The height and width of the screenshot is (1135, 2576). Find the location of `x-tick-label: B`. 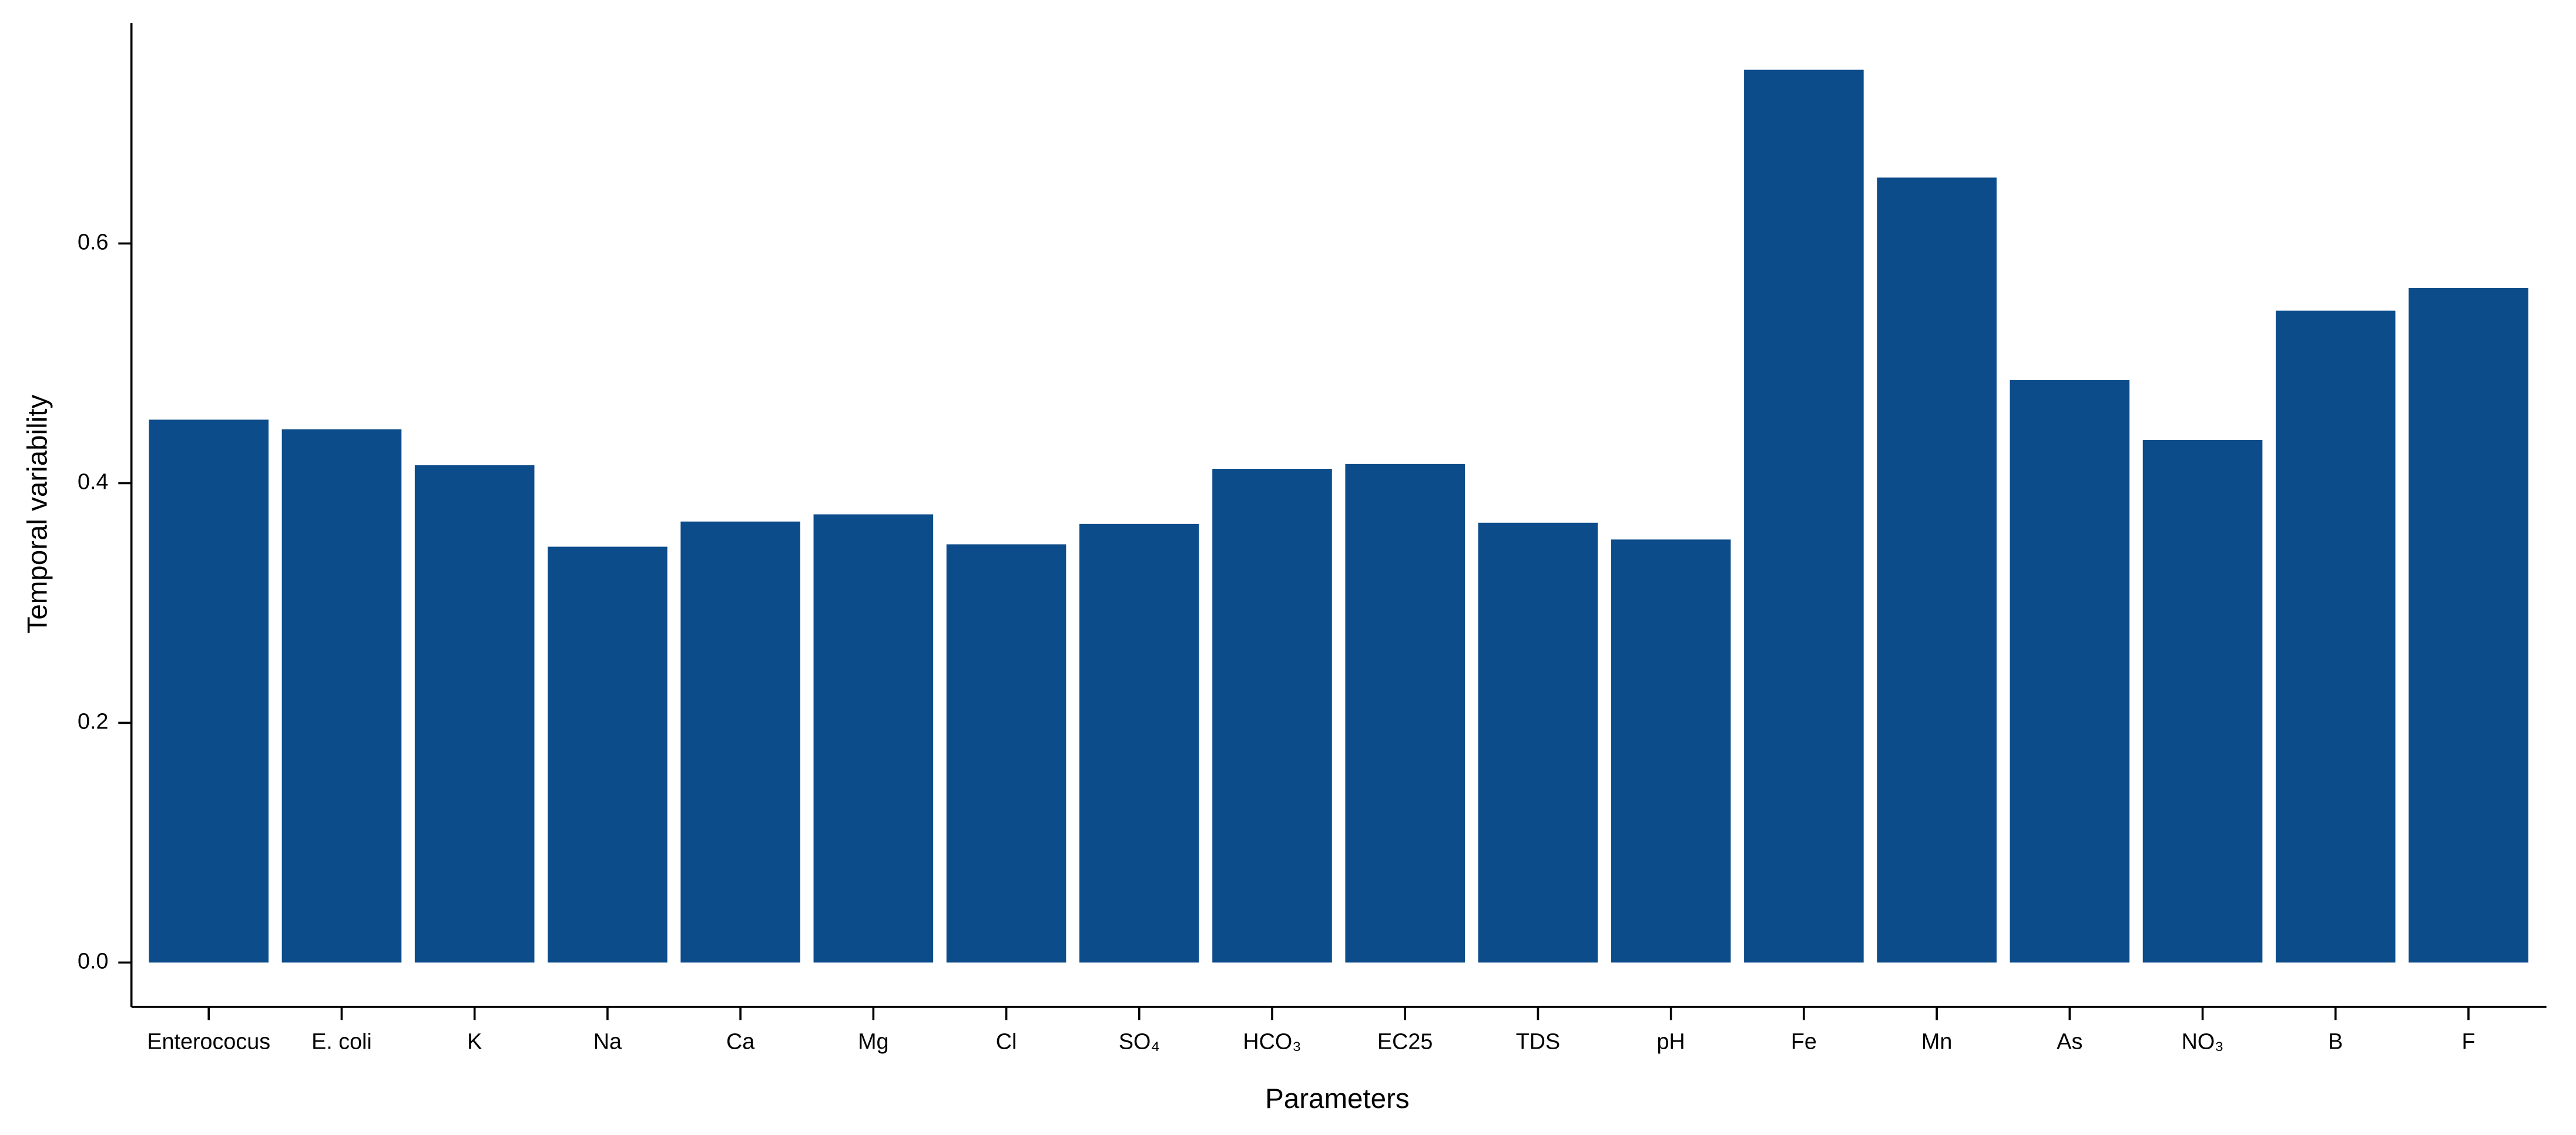

x-tick-label: B is located at coordinates (2335, 1041).